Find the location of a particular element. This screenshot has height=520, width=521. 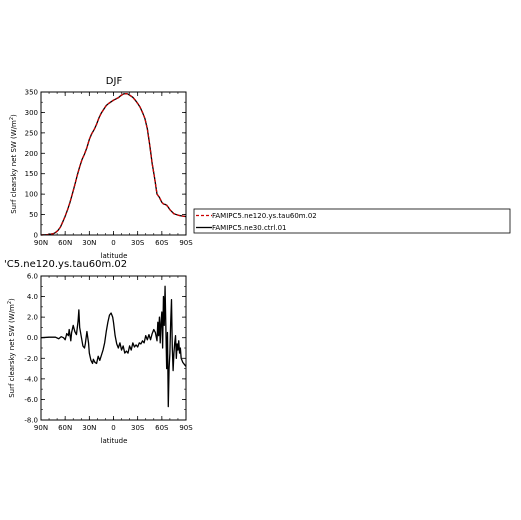

legend-box is located at coordinates (352, 221).